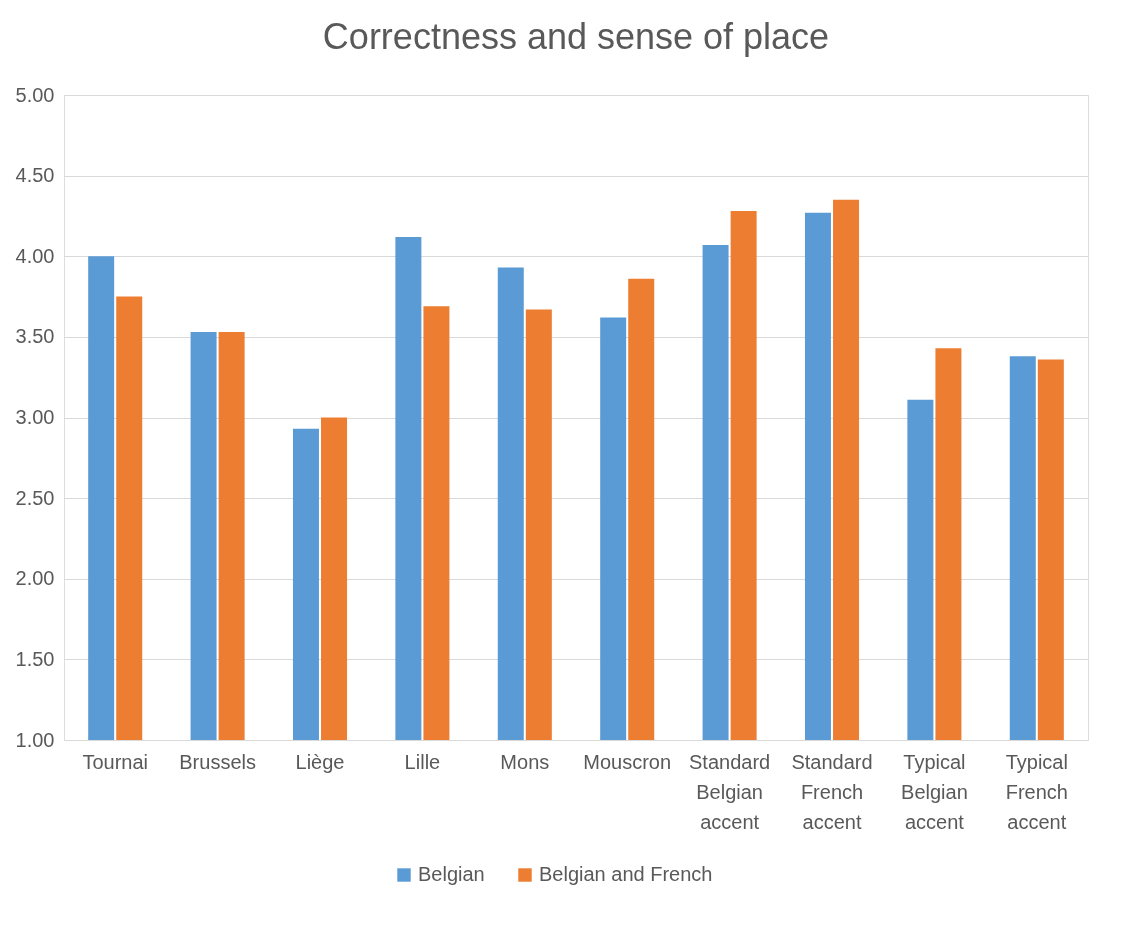 The image size is (1134, 927). I want to click on y-tick-label: 1.50, so click(35, 658).